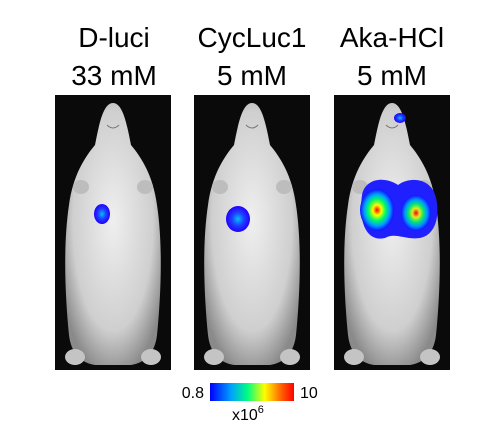 The width and height of the screenshot is (495, 444). Describe the element at coordinates (309, 393) in the screenshot. I see `colorbar-max: 10` at that location.